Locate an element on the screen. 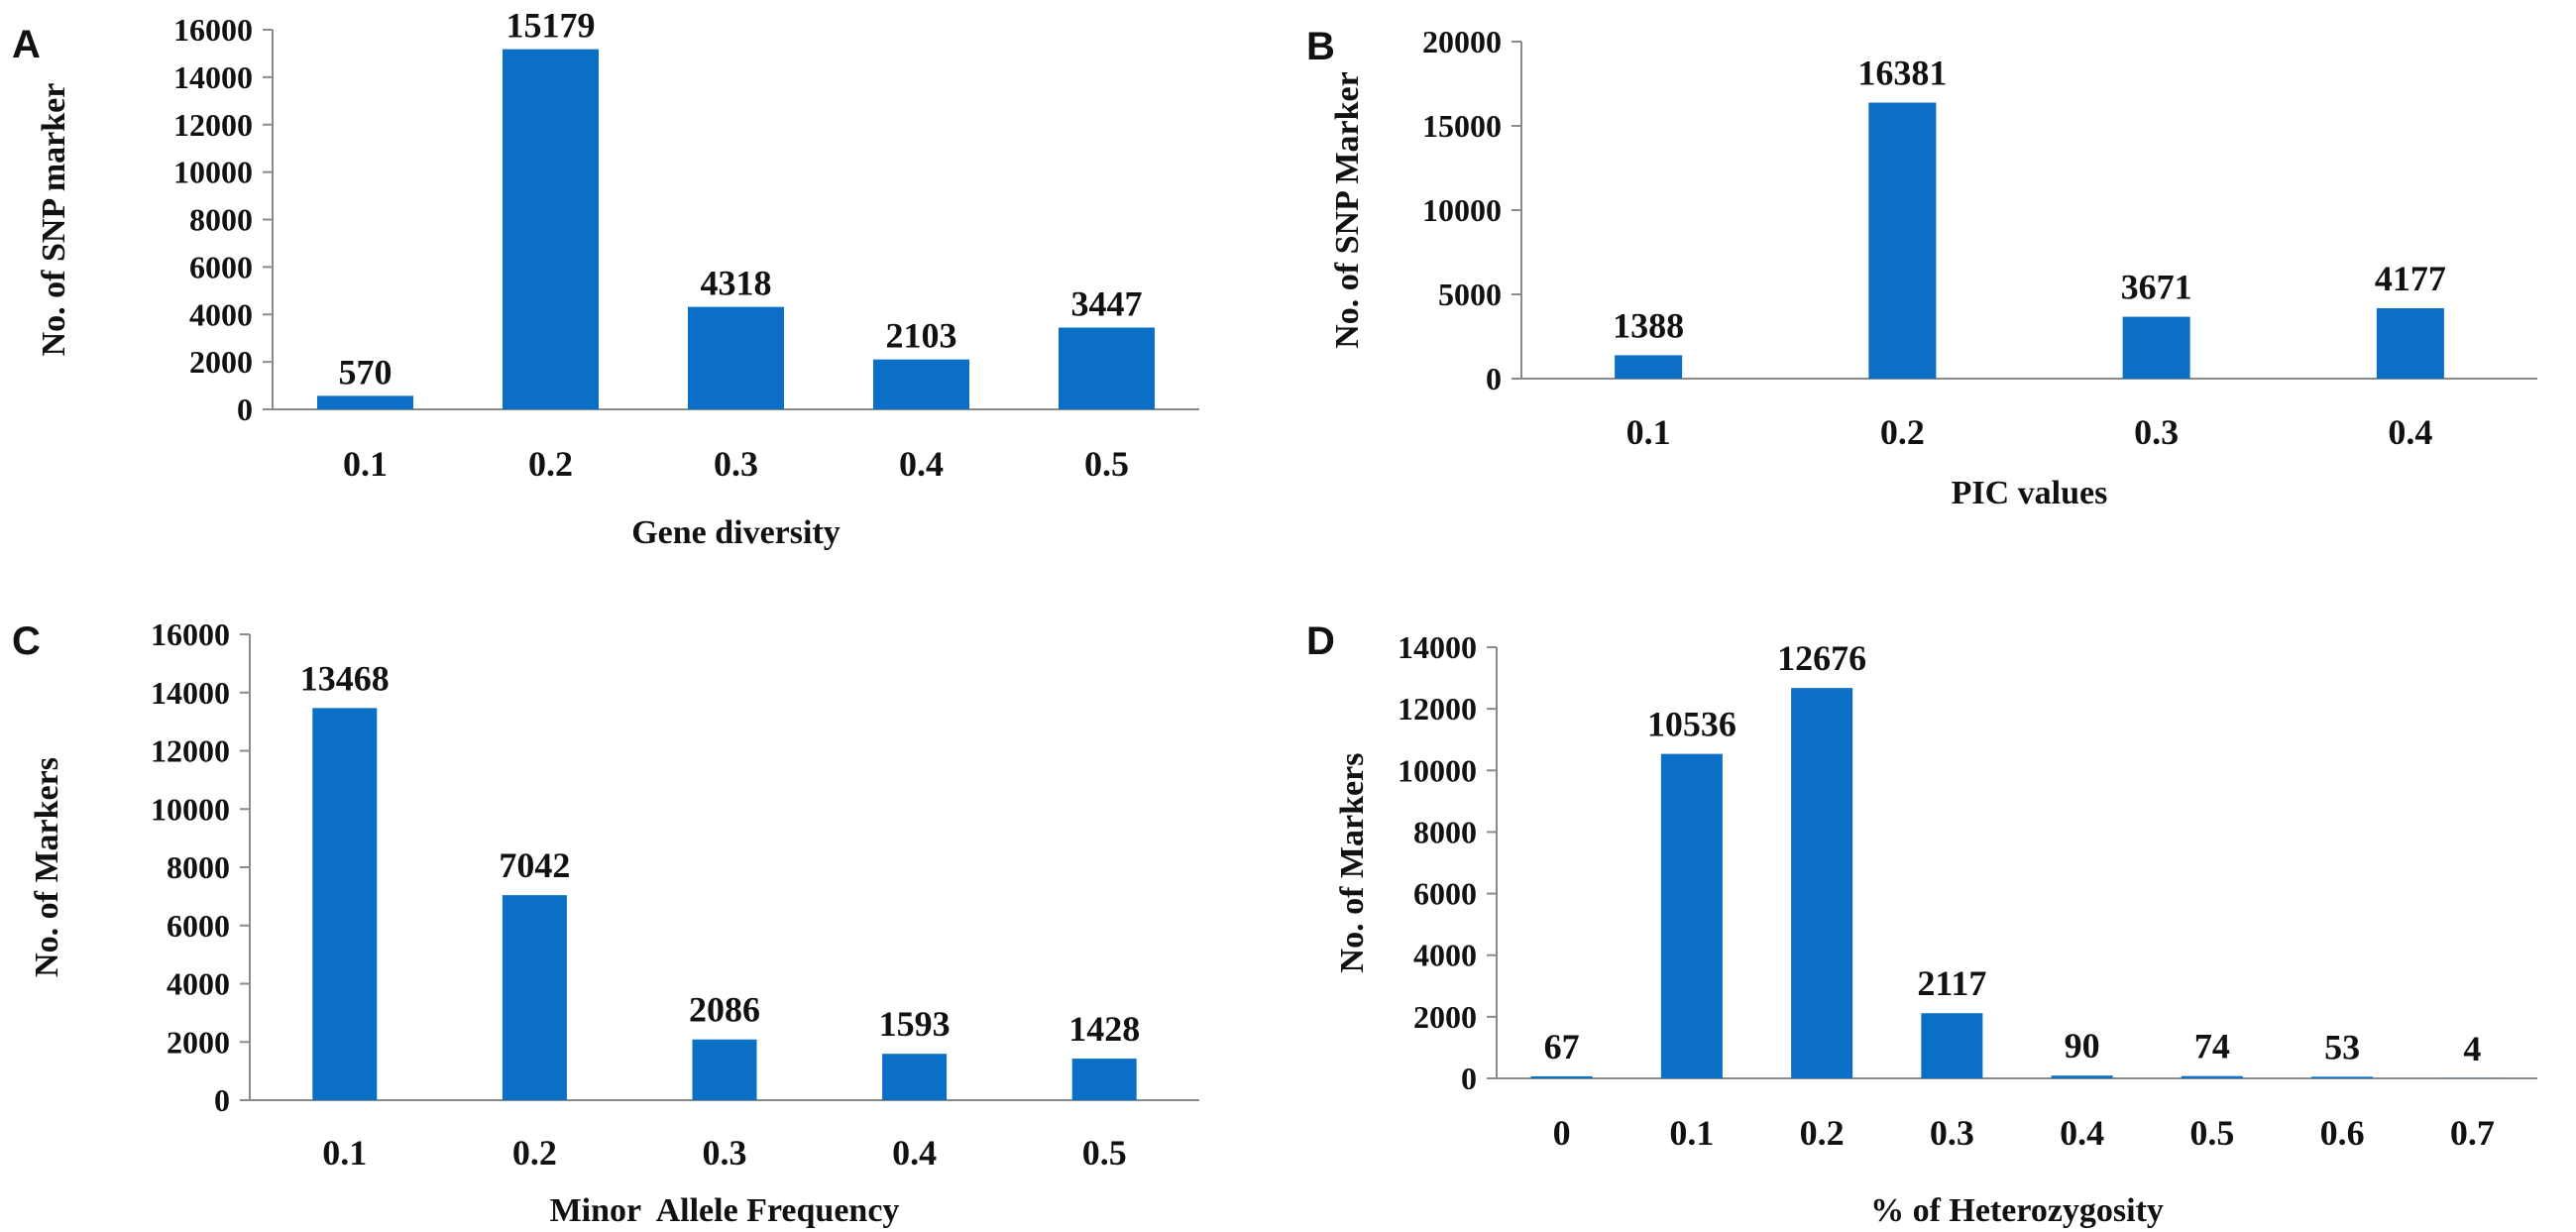  y-axis-title: No. of SNP Marker is located at coordinates (1347, 210).